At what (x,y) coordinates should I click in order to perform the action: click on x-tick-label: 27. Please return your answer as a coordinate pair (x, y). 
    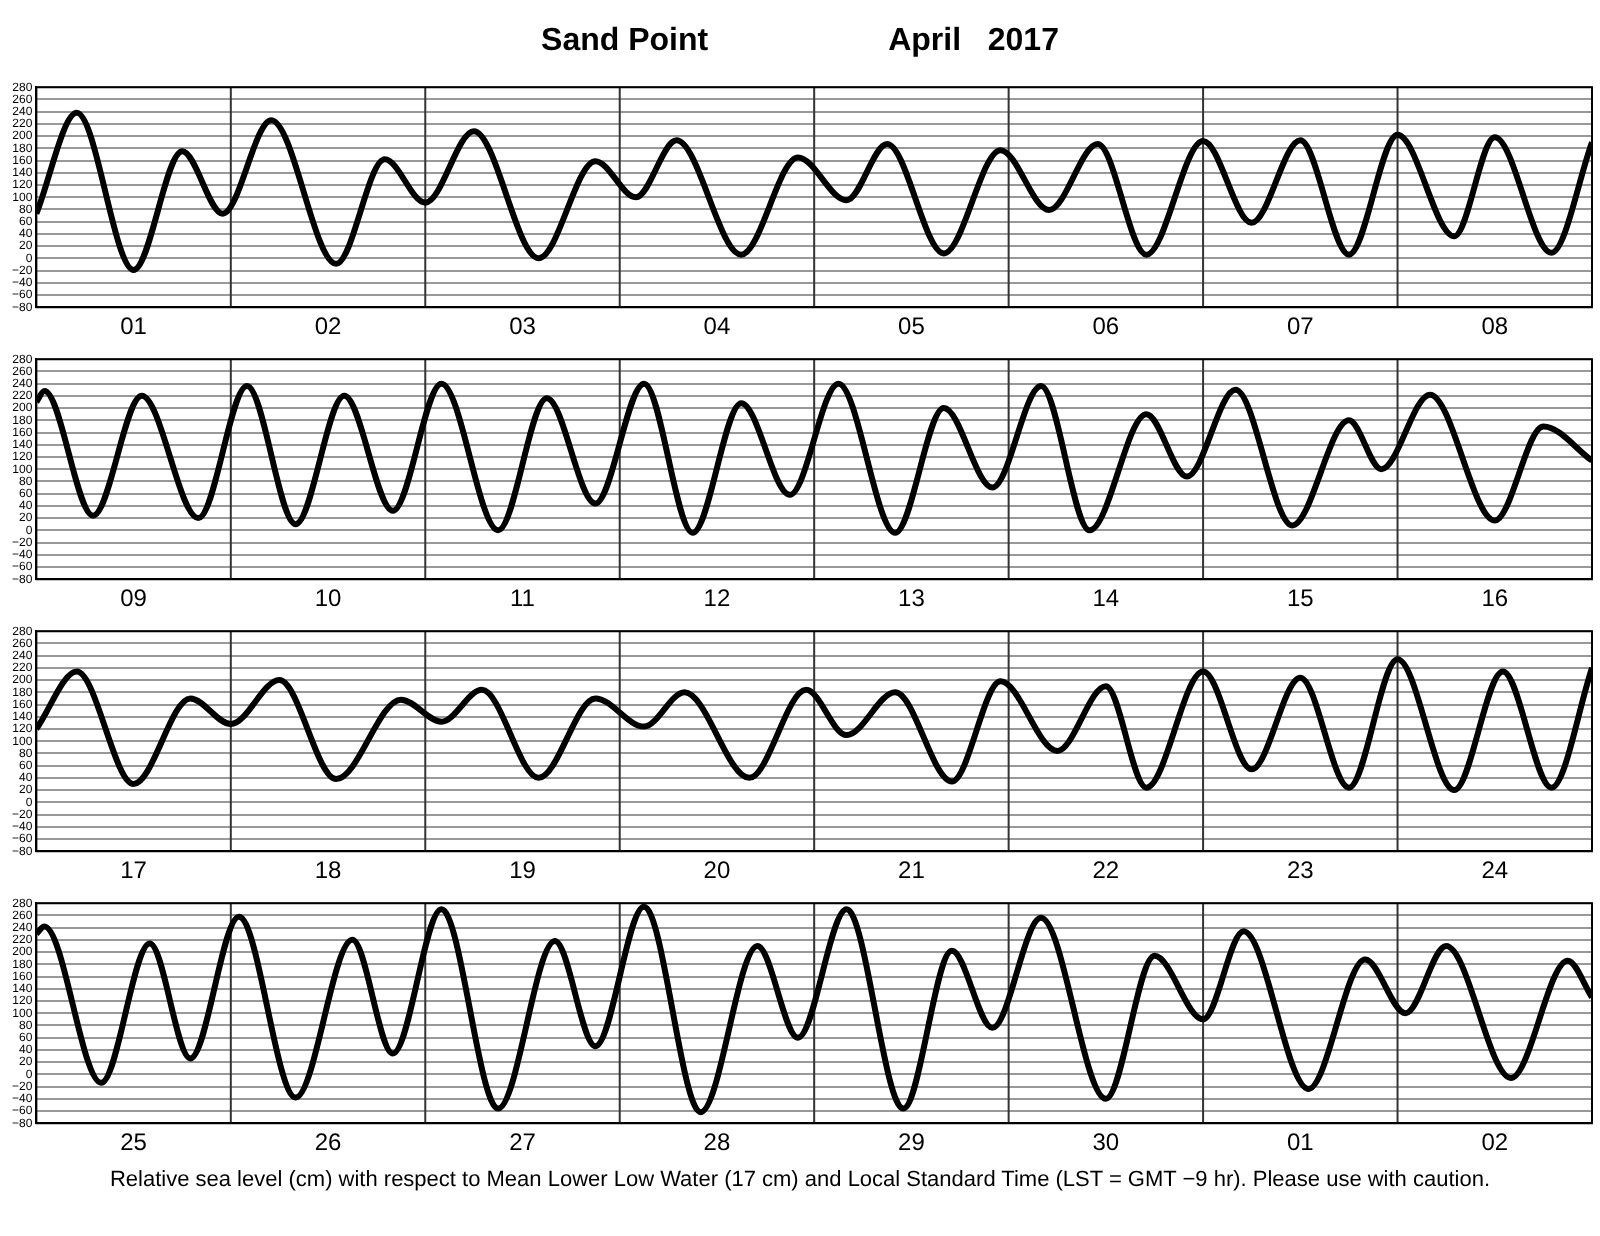
    Looking at the image, I should click on (523, 1142).